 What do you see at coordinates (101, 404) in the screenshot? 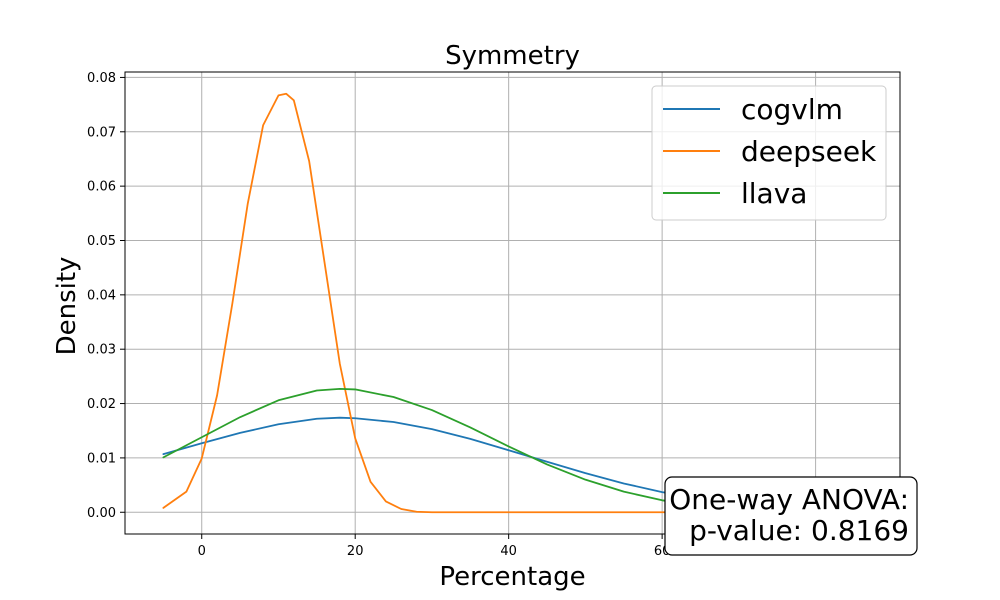
I see `y-tick-label: 0.02` at bounding box center [101, 404].